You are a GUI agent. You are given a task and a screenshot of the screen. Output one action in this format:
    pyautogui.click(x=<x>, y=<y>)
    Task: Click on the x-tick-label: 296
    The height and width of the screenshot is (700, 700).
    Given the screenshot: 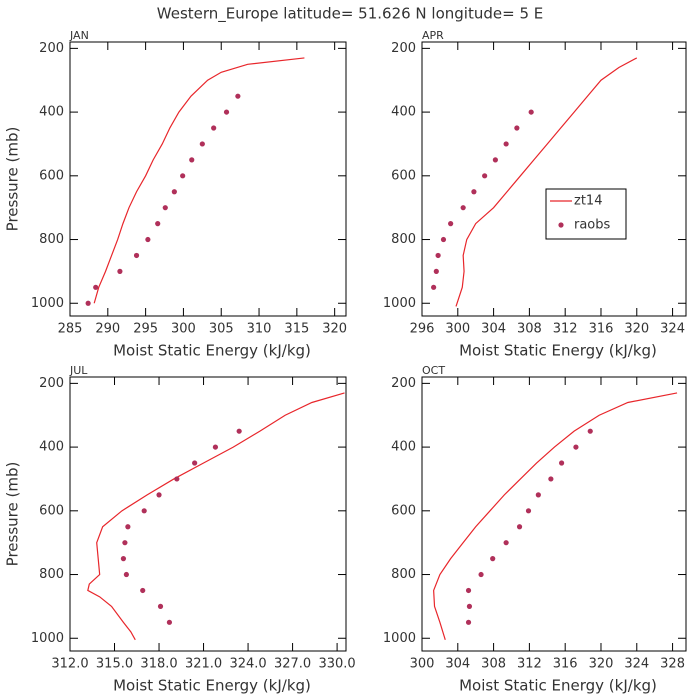 What is the action you would take?
    pyautogui.click(x=422, y=329)
    